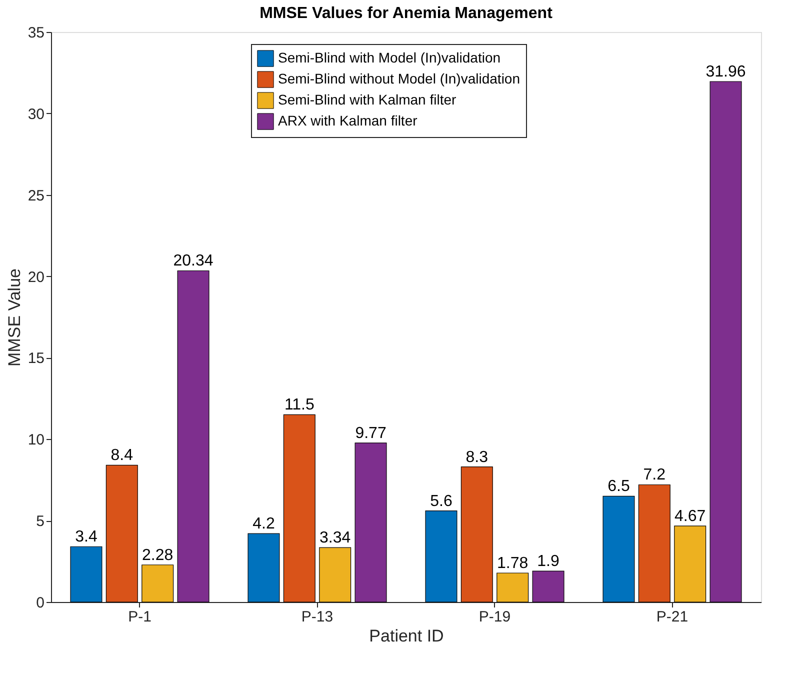 The height and width of the screenshot is (676, 795). I want to click on legend-label: ARX with Kalman filter, so click(348, 120).